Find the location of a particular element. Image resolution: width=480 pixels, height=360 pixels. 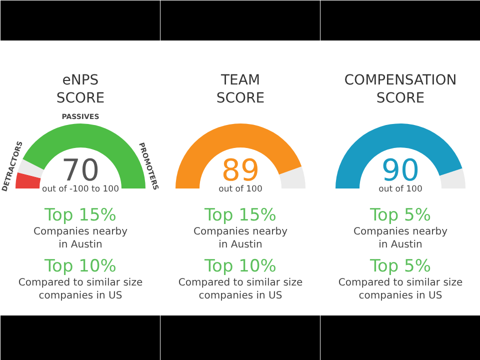

chart-title: eNPS SCORE is located at coordinates (80, 89).